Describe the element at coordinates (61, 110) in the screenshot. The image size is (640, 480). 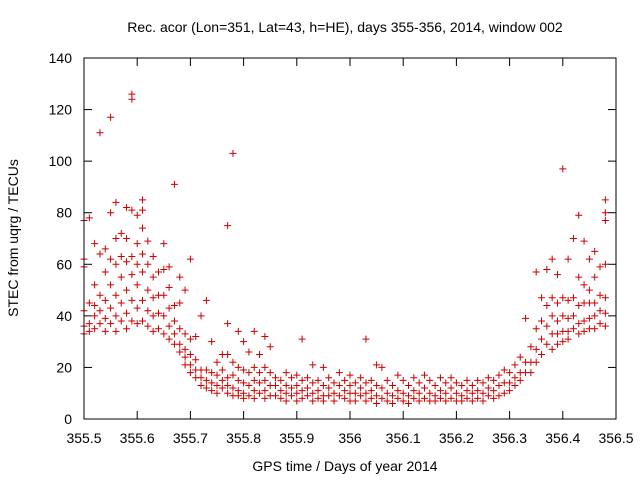
I see `y-tick-label: 120` at that location.